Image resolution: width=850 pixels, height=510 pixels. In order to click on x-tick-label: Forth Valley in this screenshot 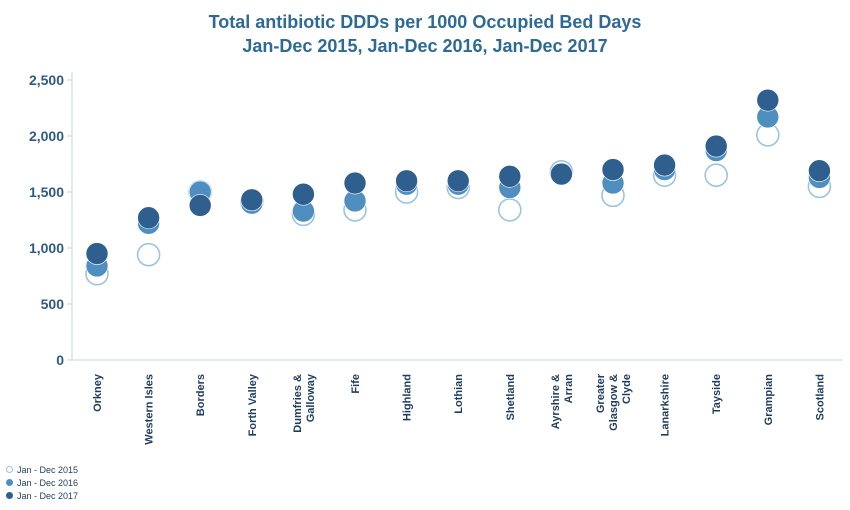, I will do `click(253, 404)`.